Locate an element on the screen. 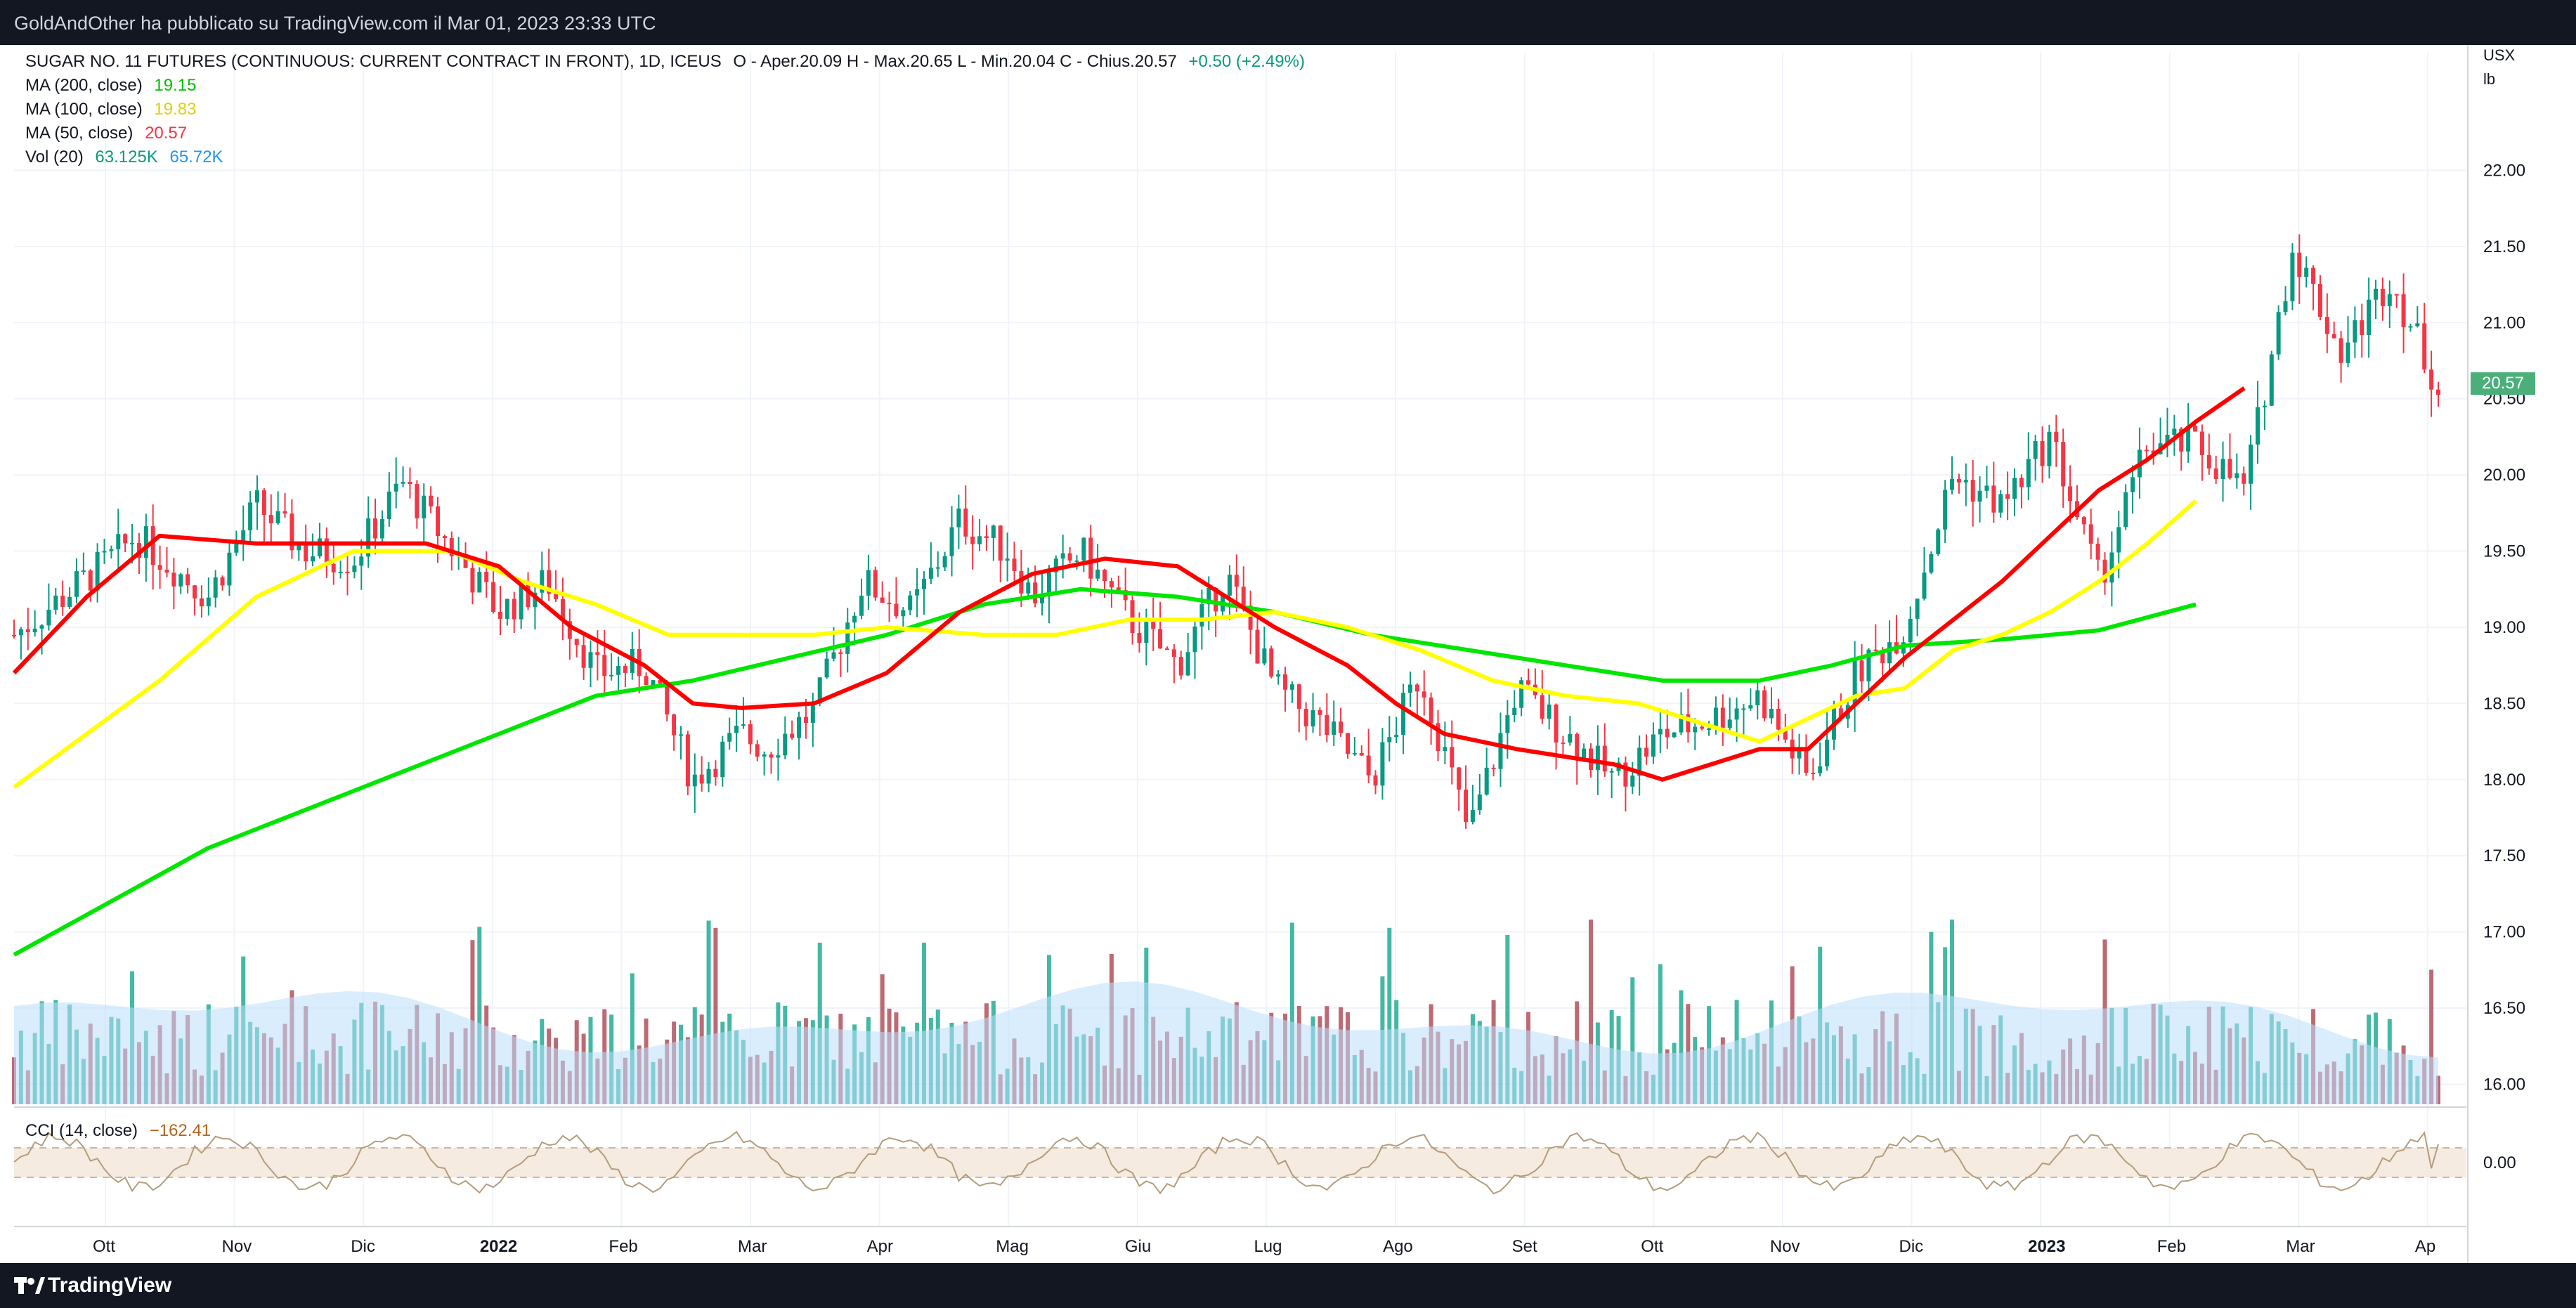 This screenshot has width=2576, height=1308. x-tick-label: Ott is located at coordinates (1652, 1246).